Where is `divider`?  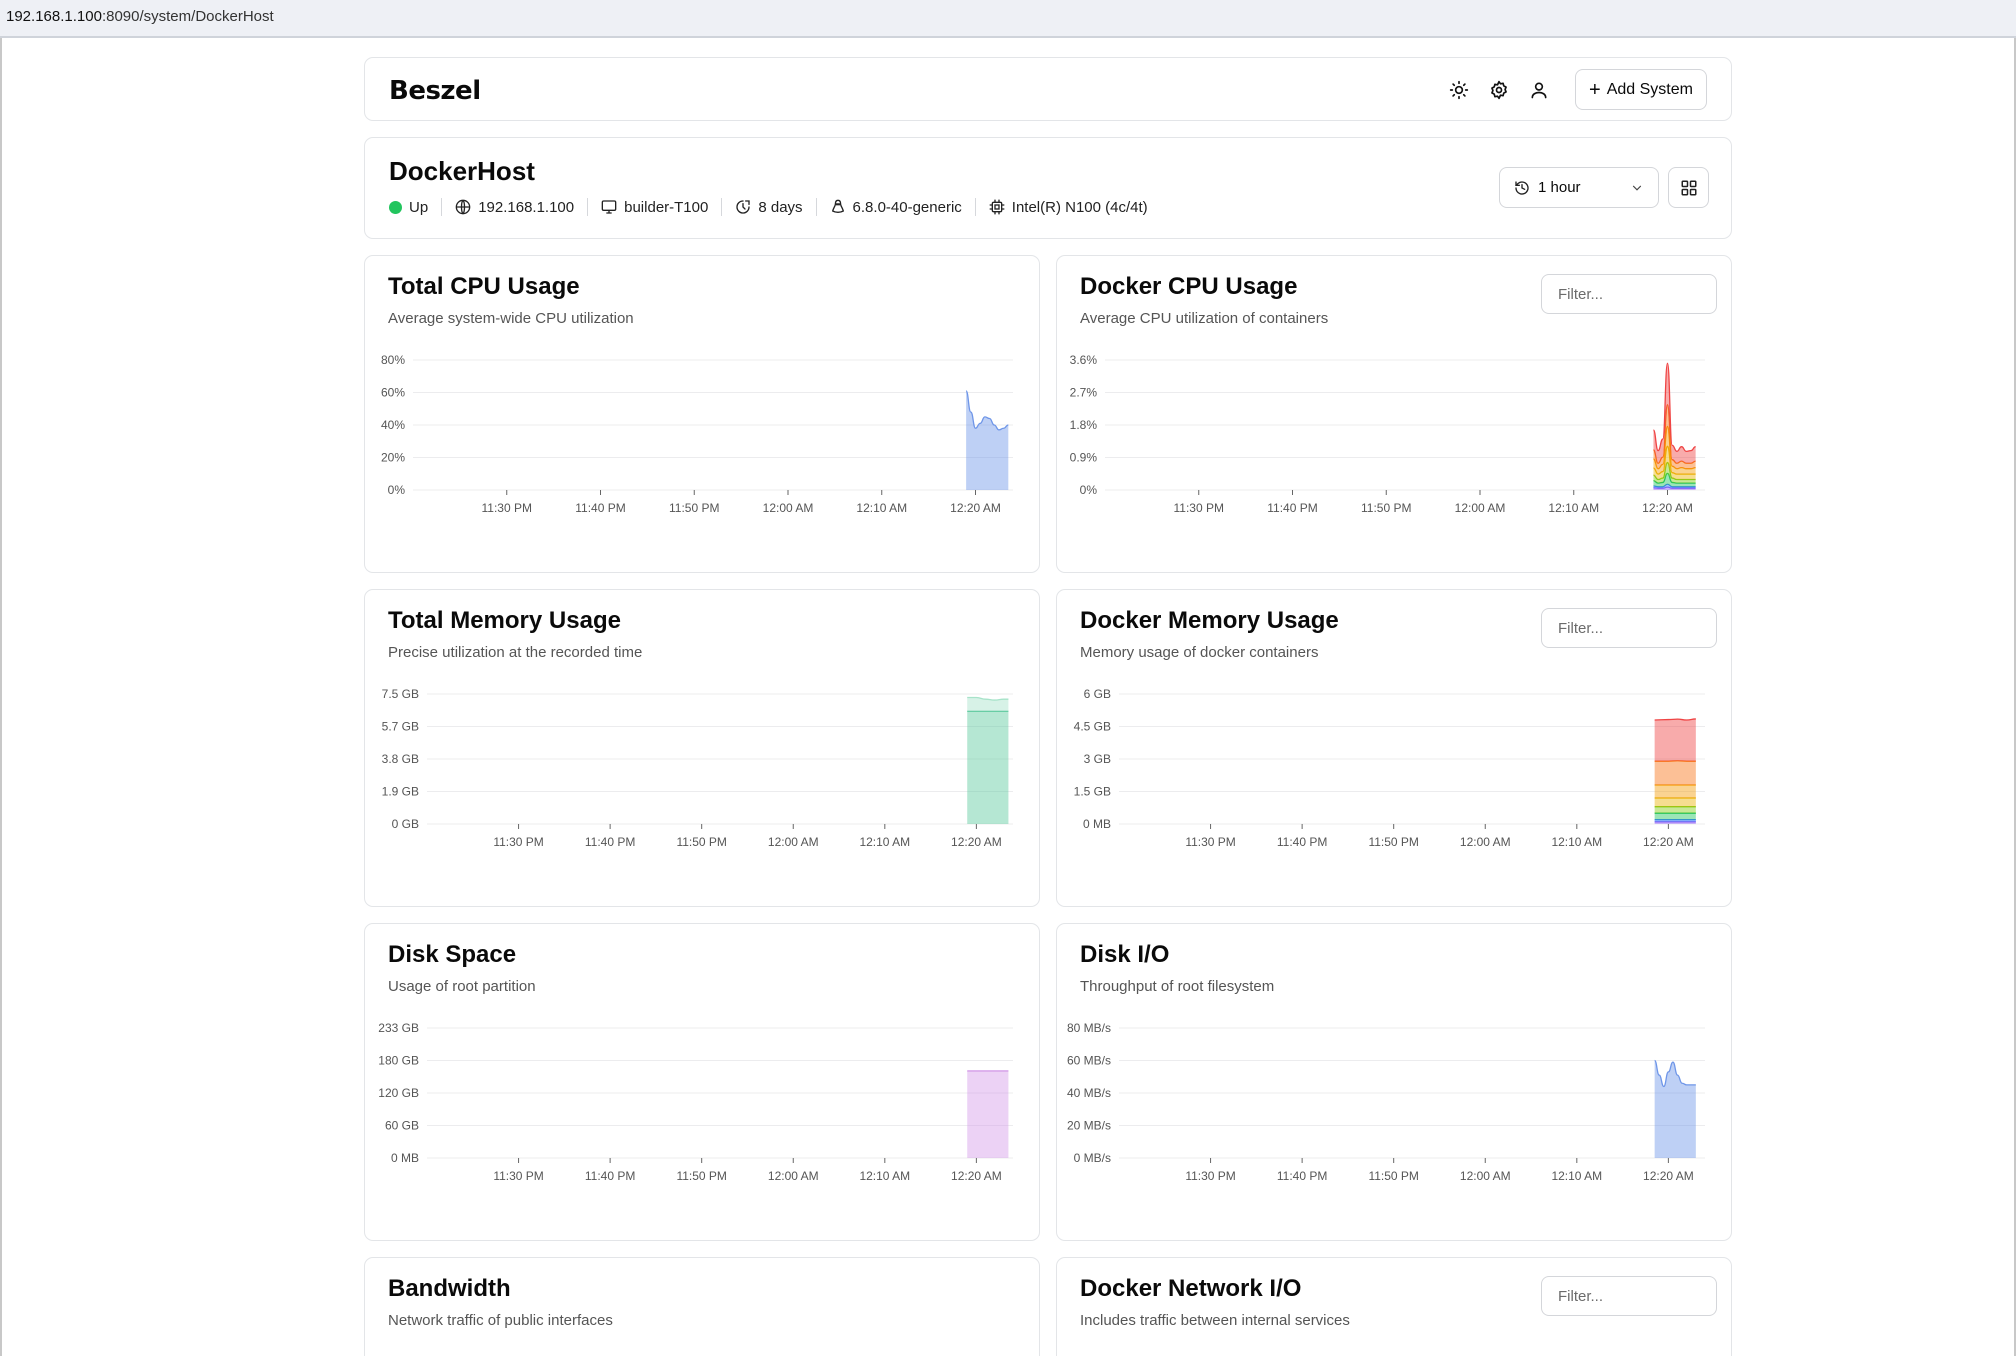 divider is located at coordinates (975, 207).